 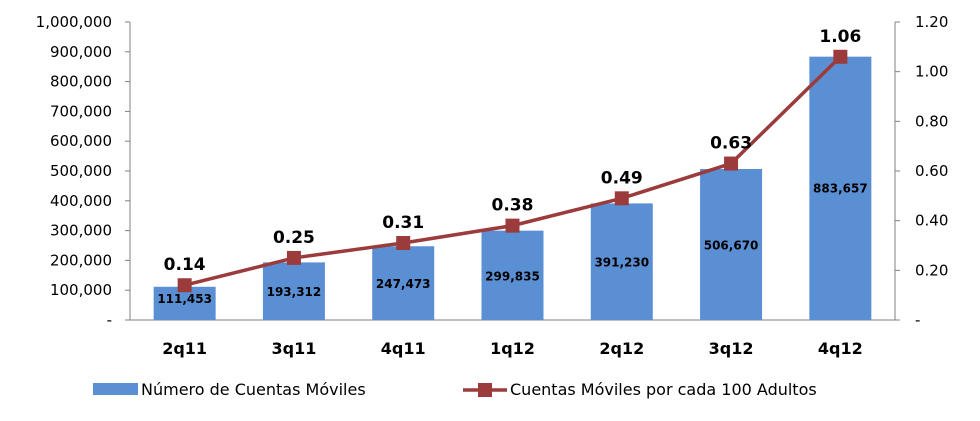 I want to click on x-tick-label: 2q12, so click(x=621, y=348).